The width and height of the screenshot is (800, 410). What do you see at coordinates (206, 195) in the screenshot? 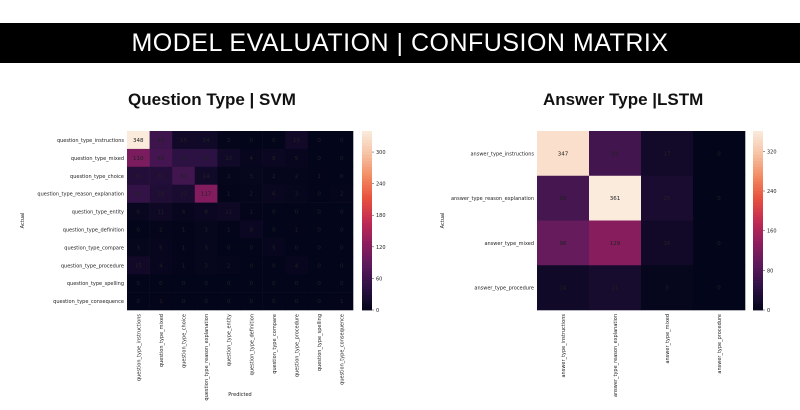
I see `svm-cell-label: 117` at bounding box center [206, 195].